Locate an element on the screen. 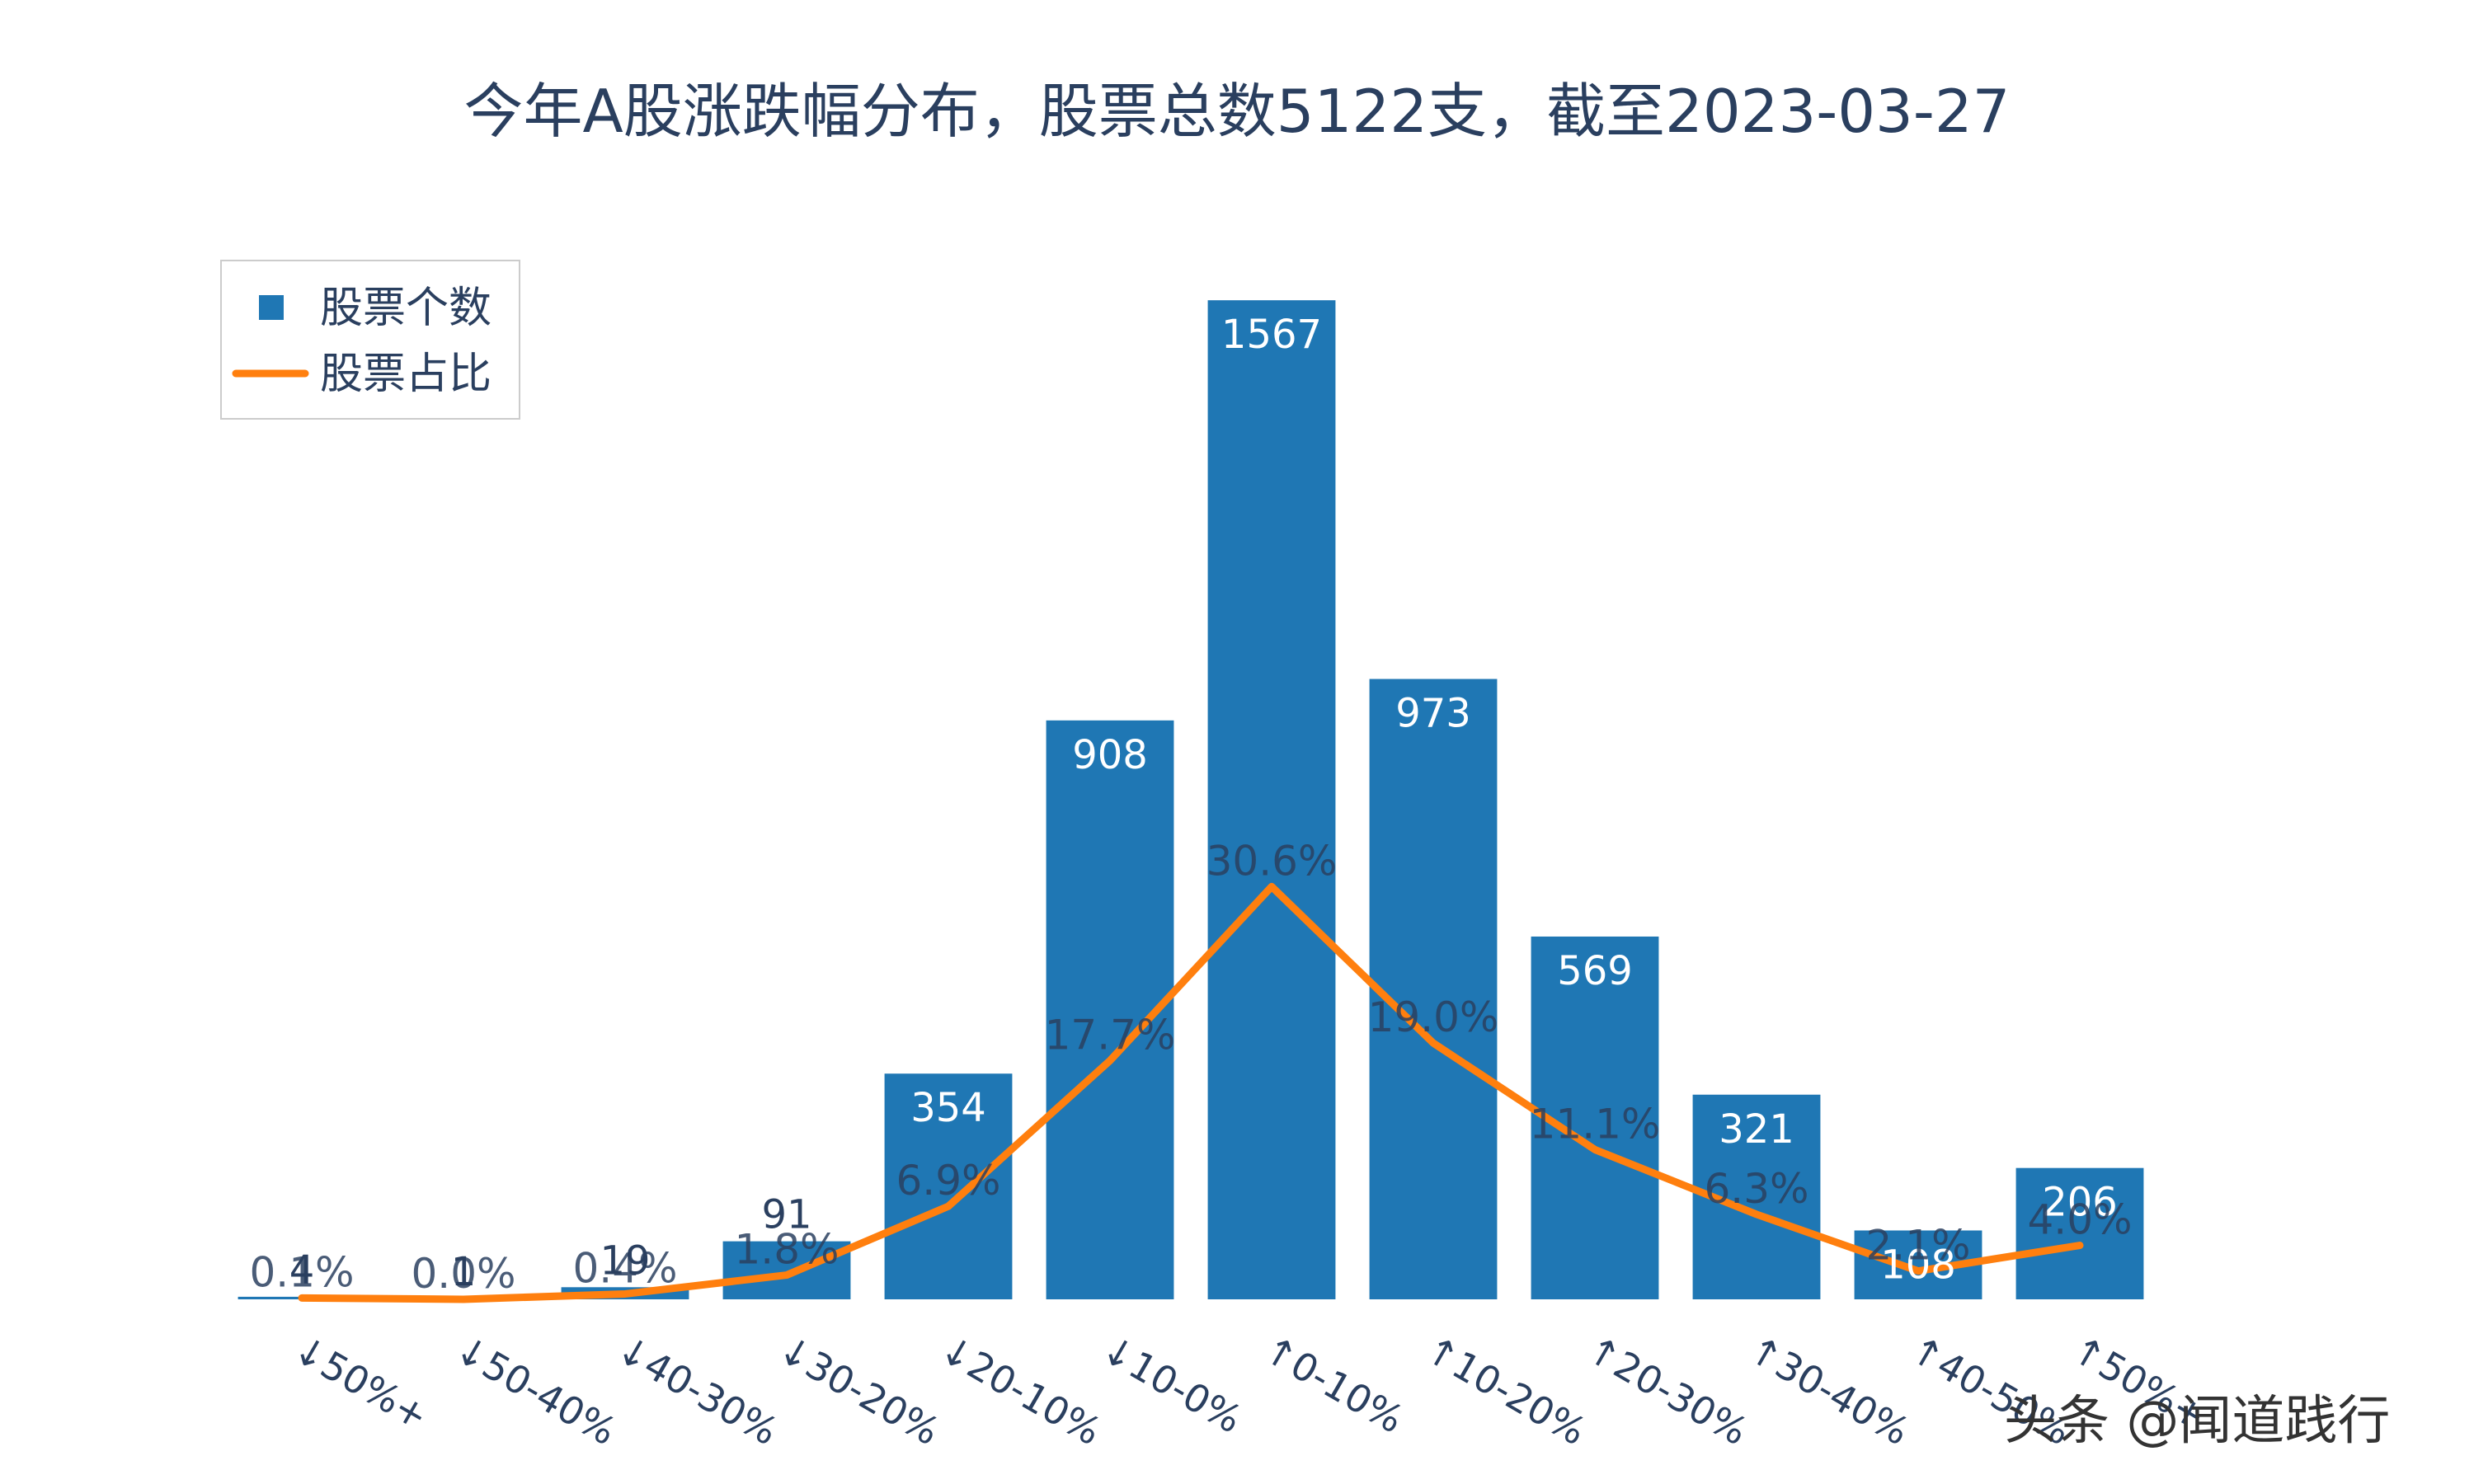  legend: 股票个数 股票占比 is located at coordinates (370, 340).